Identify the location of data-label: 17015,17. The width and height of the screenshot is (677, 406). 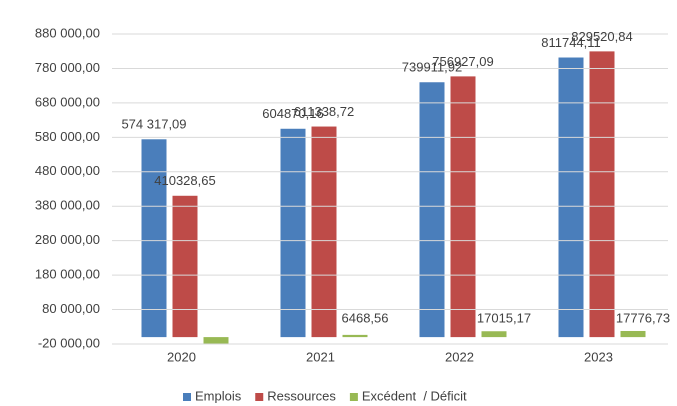
(504, 318).